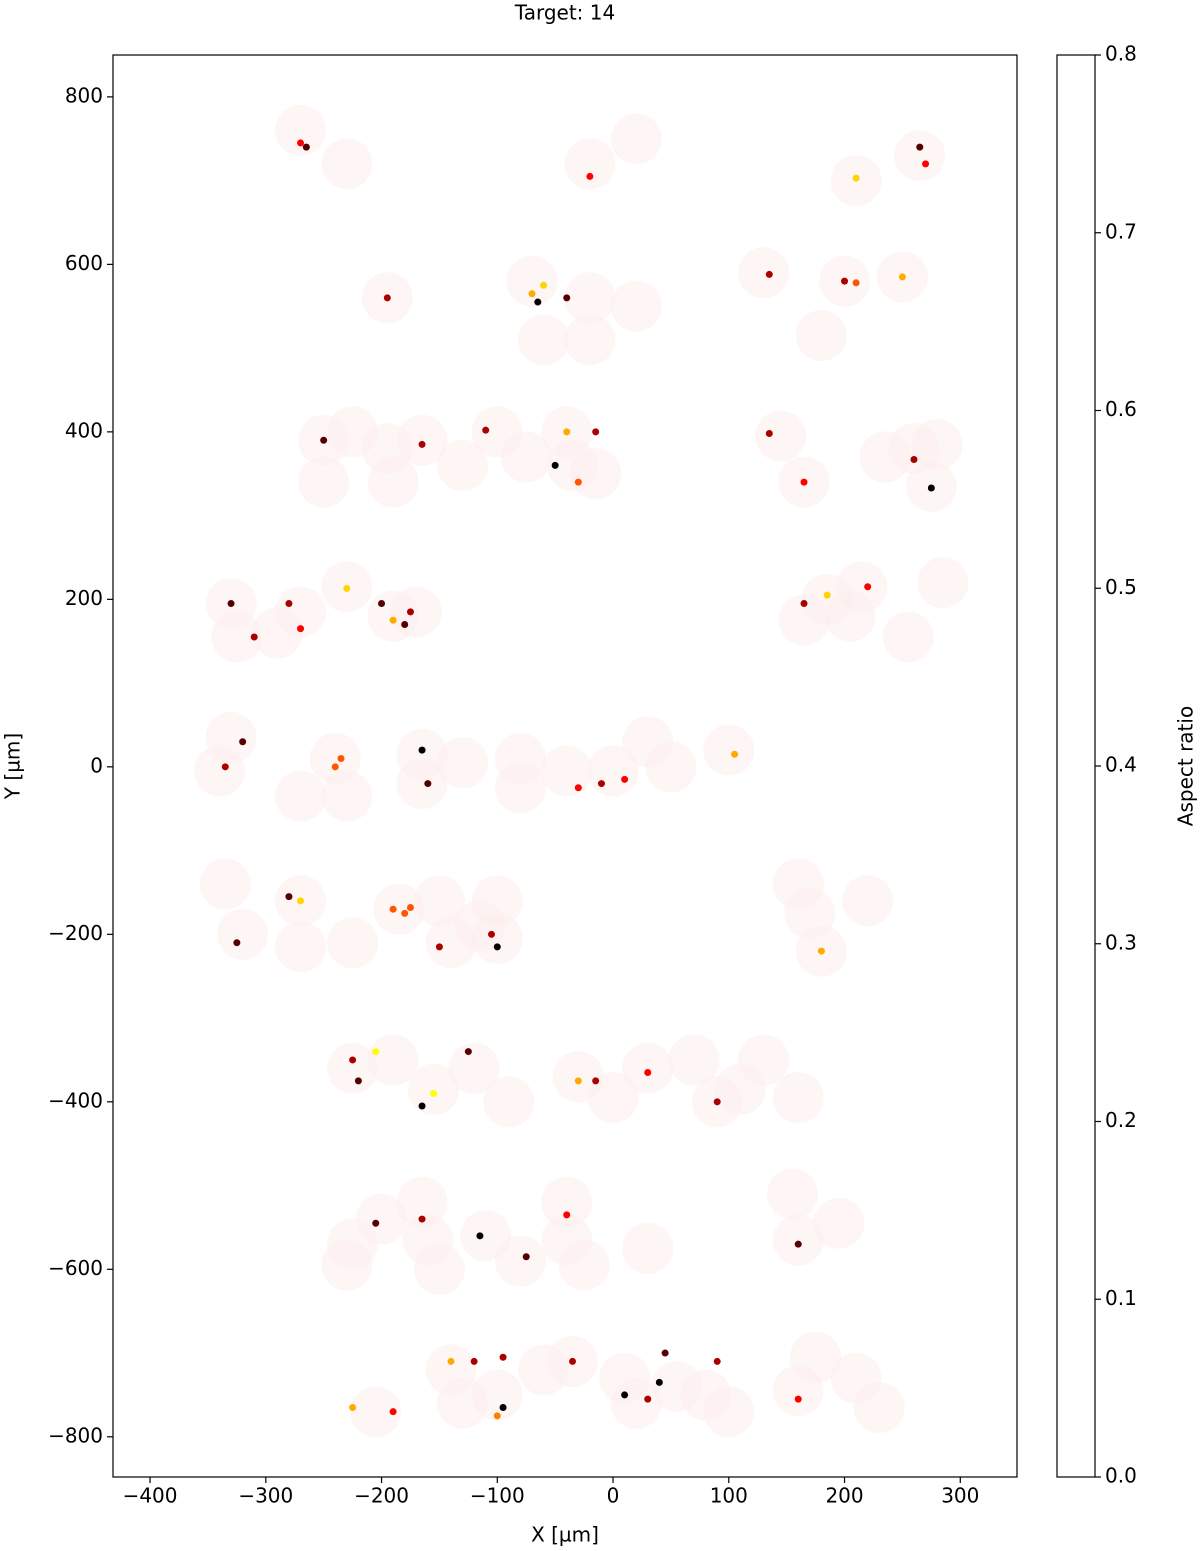 The height and width of the screenshot is (1551, 1200). What do you see at coordinates (84, 598) in the screenshot?
I see `y-tick-label: 200` at bounding box center [84, 598].